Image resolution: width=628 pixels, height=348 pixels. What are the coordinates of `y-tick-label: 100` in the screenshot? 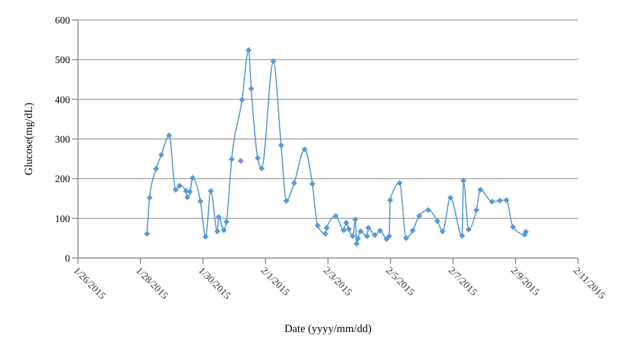 It's located at (62, 219).